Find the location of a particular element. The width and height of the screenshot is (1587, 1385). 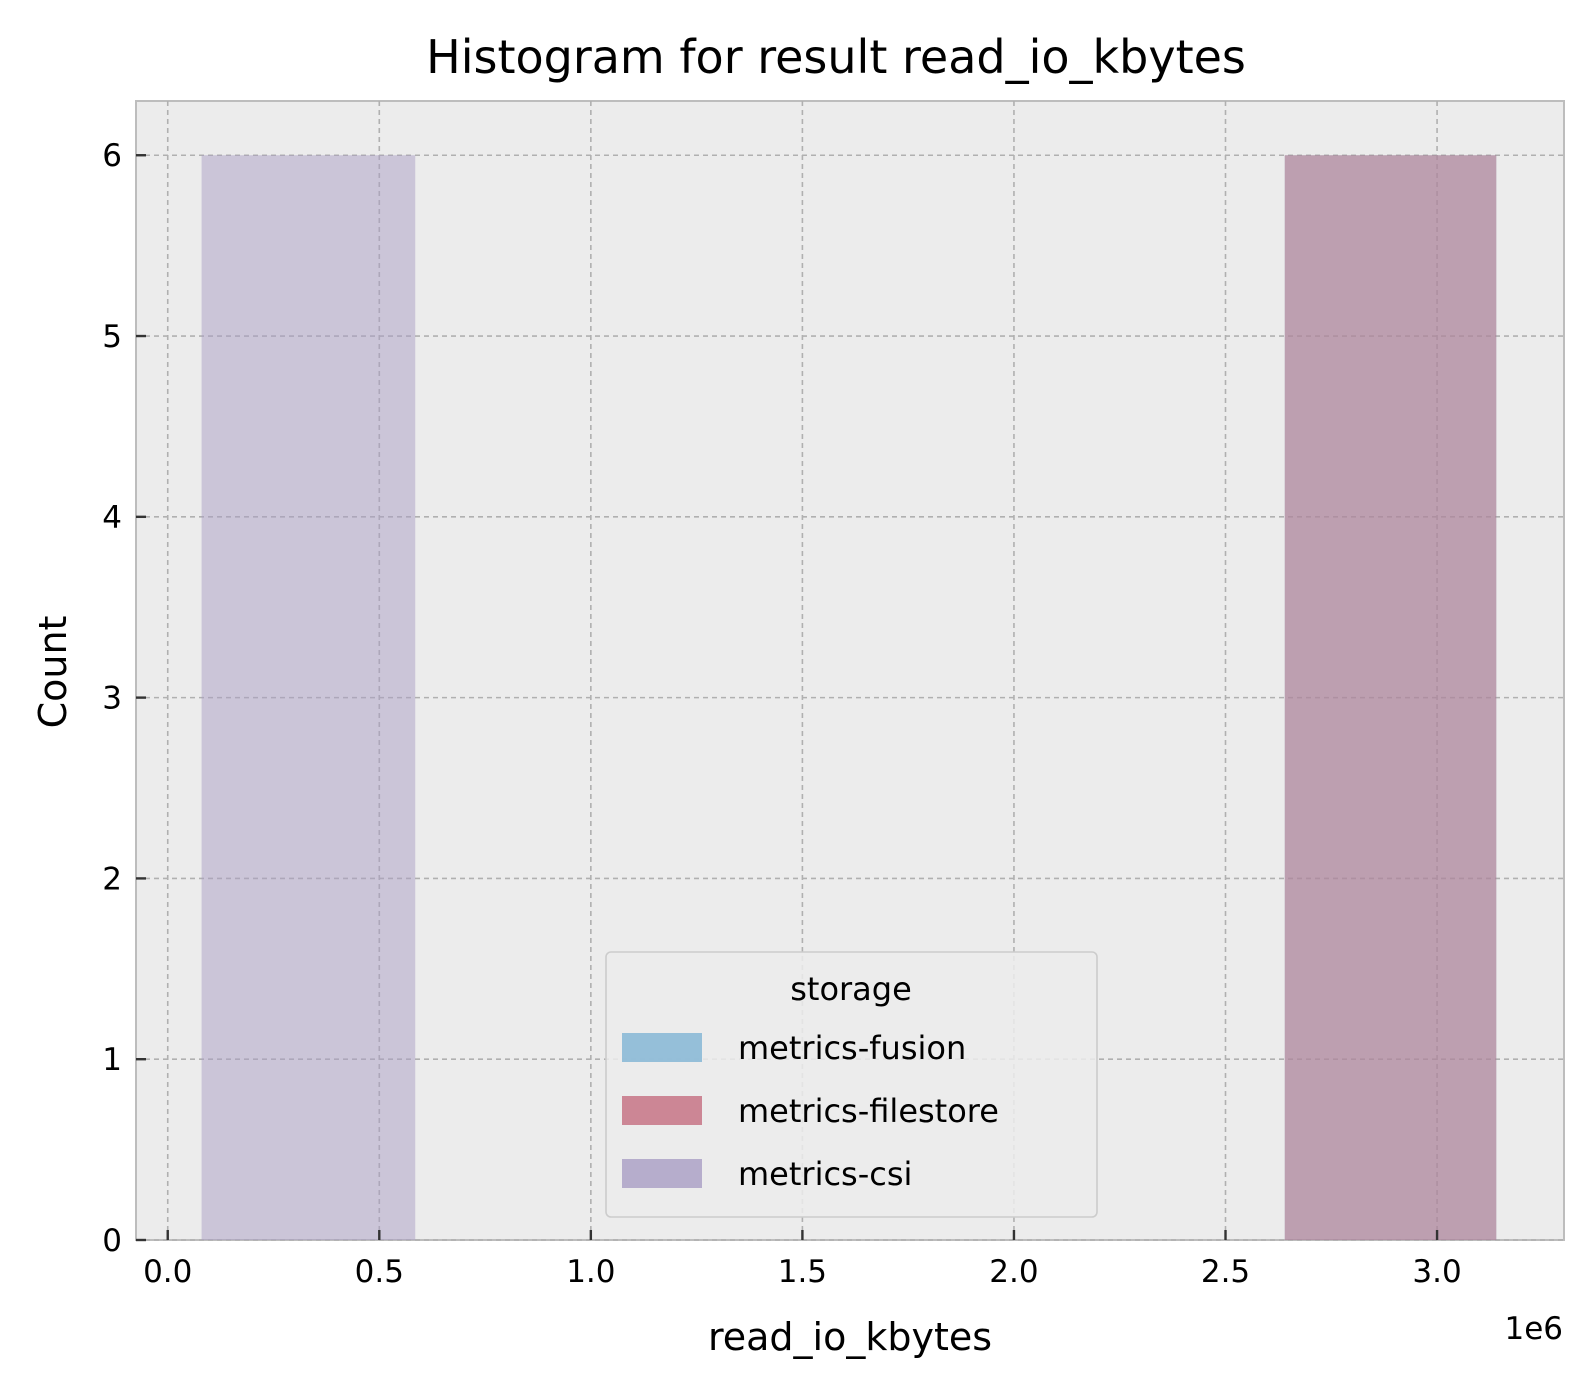

x-axis-label: read_io_kbytes is located at coordinates (850, 1337).